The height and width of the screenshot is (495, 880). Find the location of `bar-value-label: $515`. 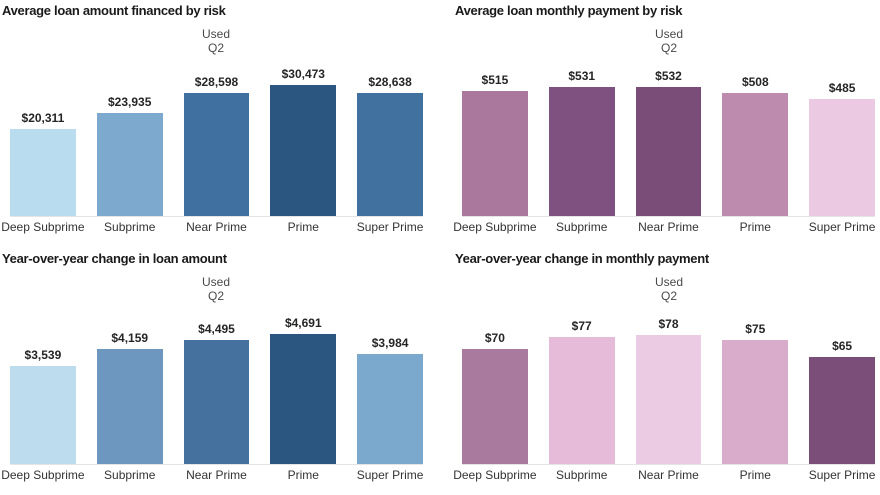

bar-value-label: $515 is located at coordinates (495, 80).